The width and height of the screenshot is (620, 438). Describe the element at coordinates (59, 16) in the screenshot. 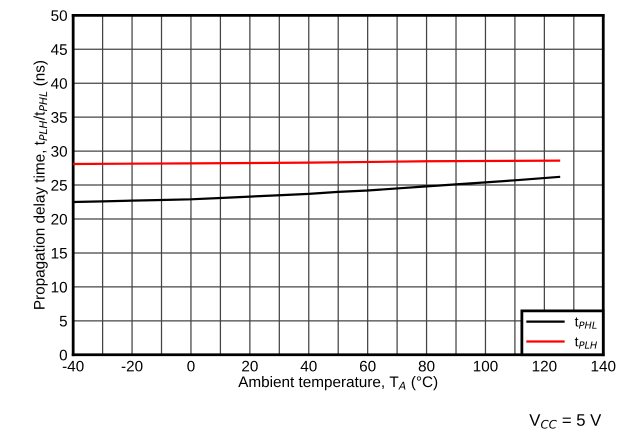

I see `y-tick-label: 50` at that location.